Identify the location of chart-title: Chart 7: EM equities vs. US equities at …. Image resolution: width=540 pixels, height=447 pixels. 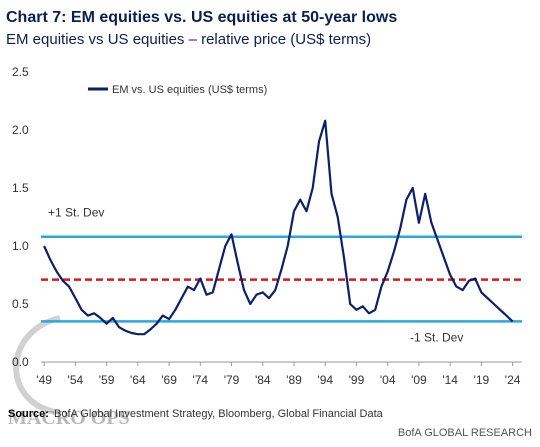
(201, 17).